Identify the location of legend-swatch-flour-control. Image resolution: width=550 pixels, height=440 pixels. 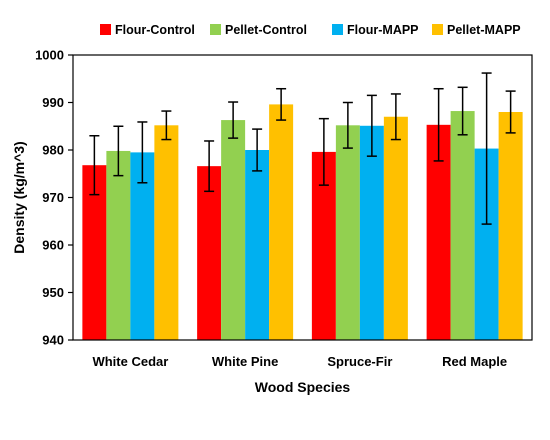
(105, 29).